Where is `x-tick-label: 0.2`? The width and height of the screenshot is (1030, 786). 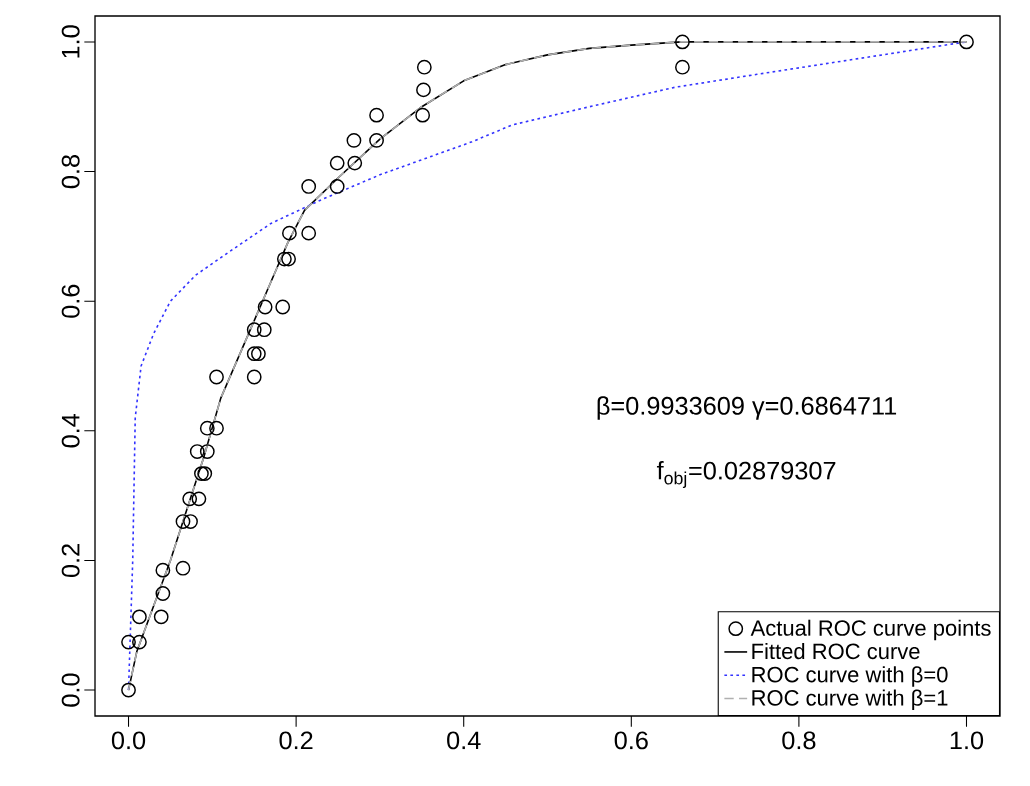 x-tick-label: 0.2 is located at coordinates (296, 740).